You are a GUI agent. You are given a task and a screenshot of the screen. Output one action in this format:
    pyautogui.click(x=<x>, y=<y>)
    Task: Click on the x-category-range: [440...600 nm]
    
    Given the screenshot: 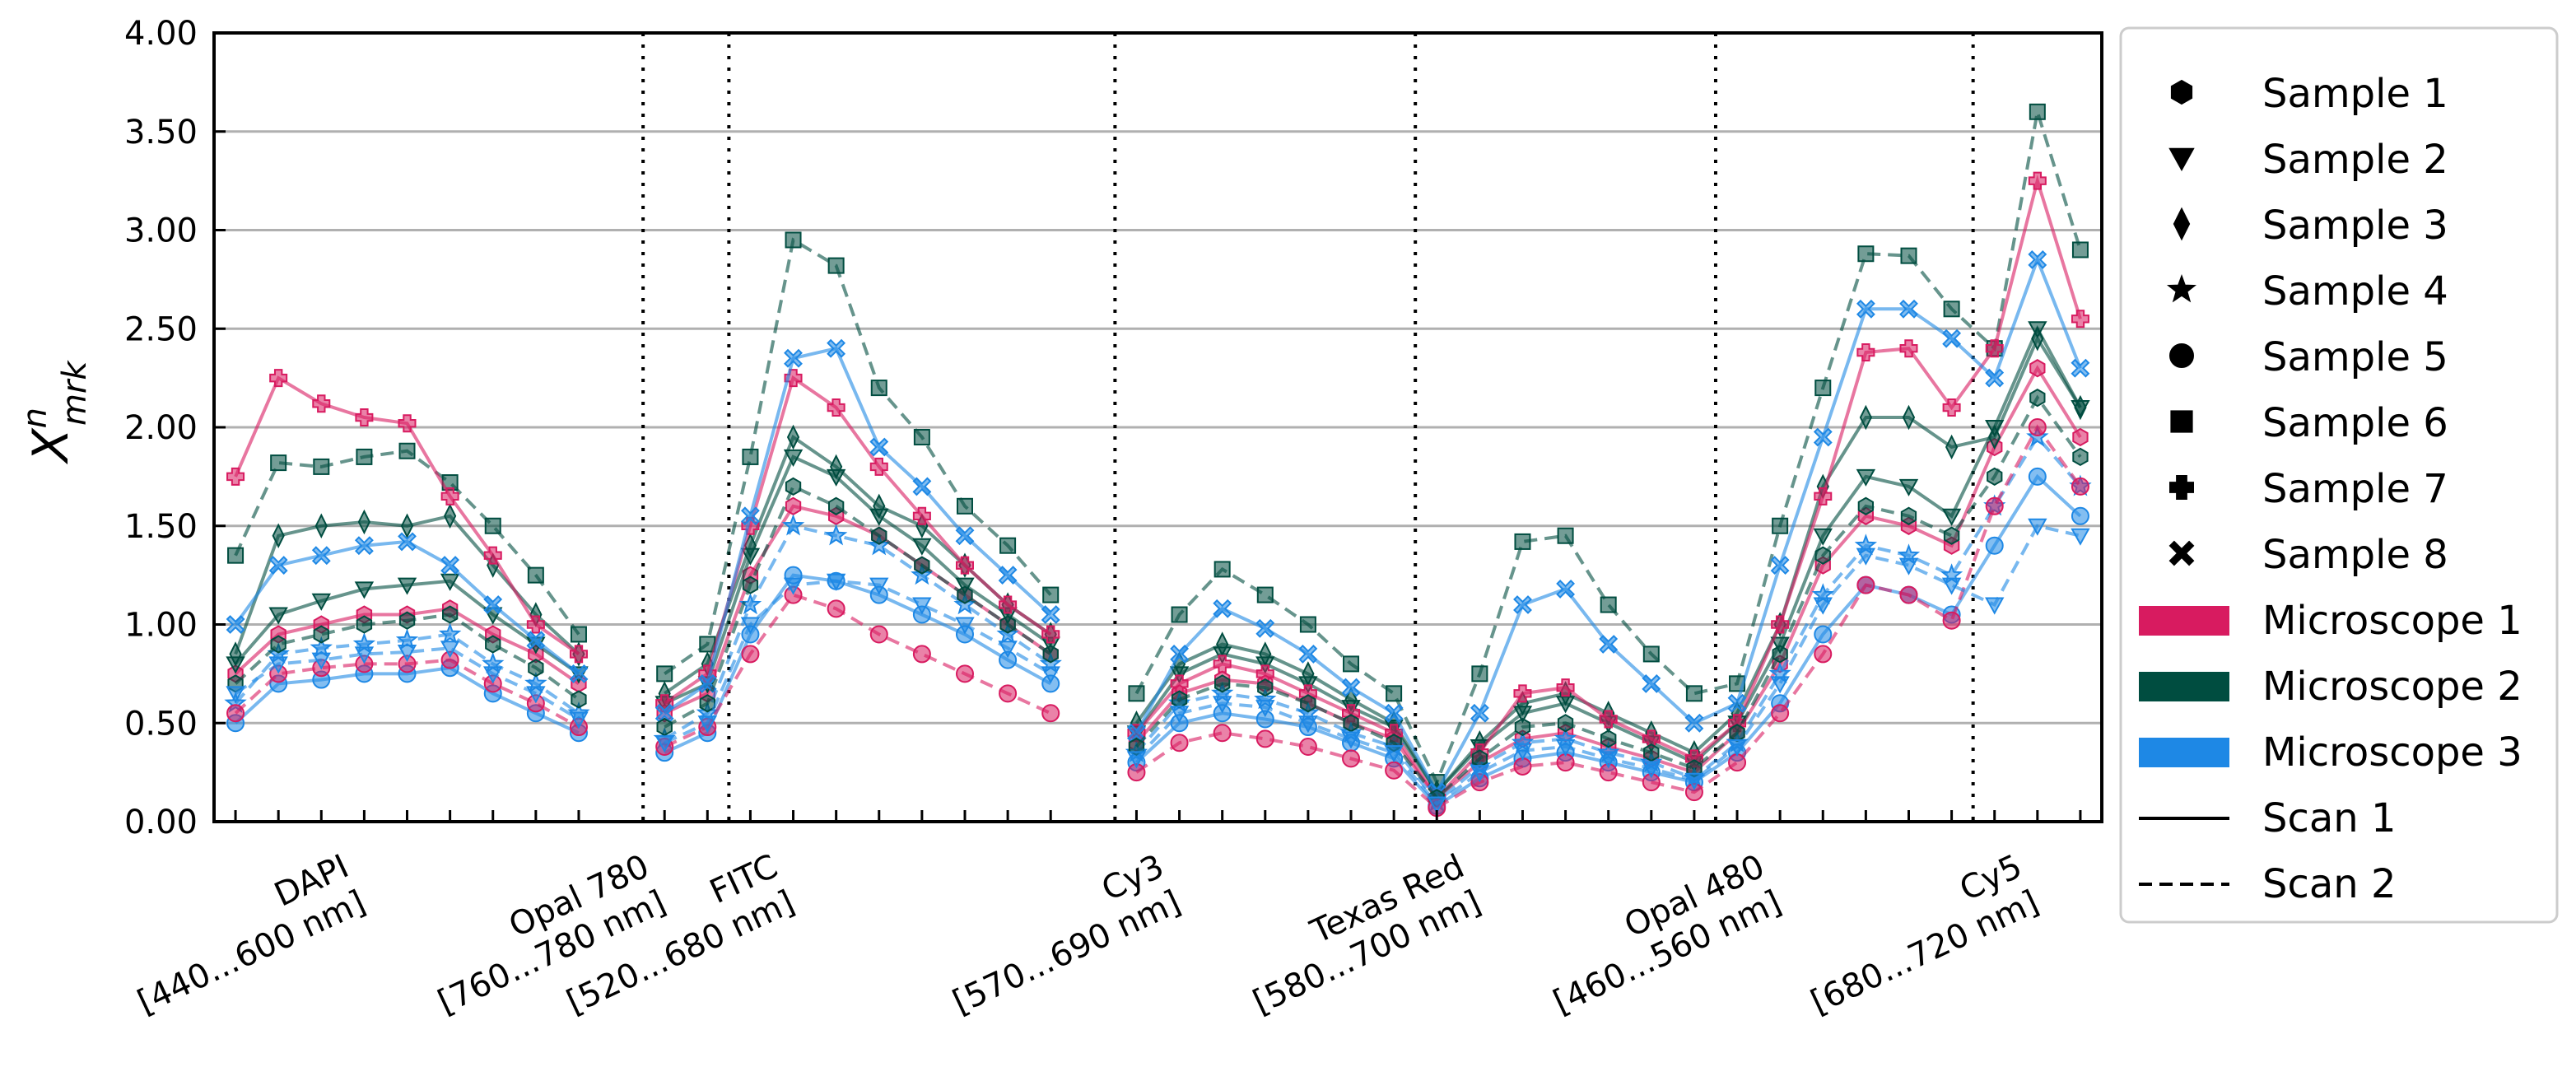 What is the action you would take?
    pyautogui.click(x=252, y=952)
    